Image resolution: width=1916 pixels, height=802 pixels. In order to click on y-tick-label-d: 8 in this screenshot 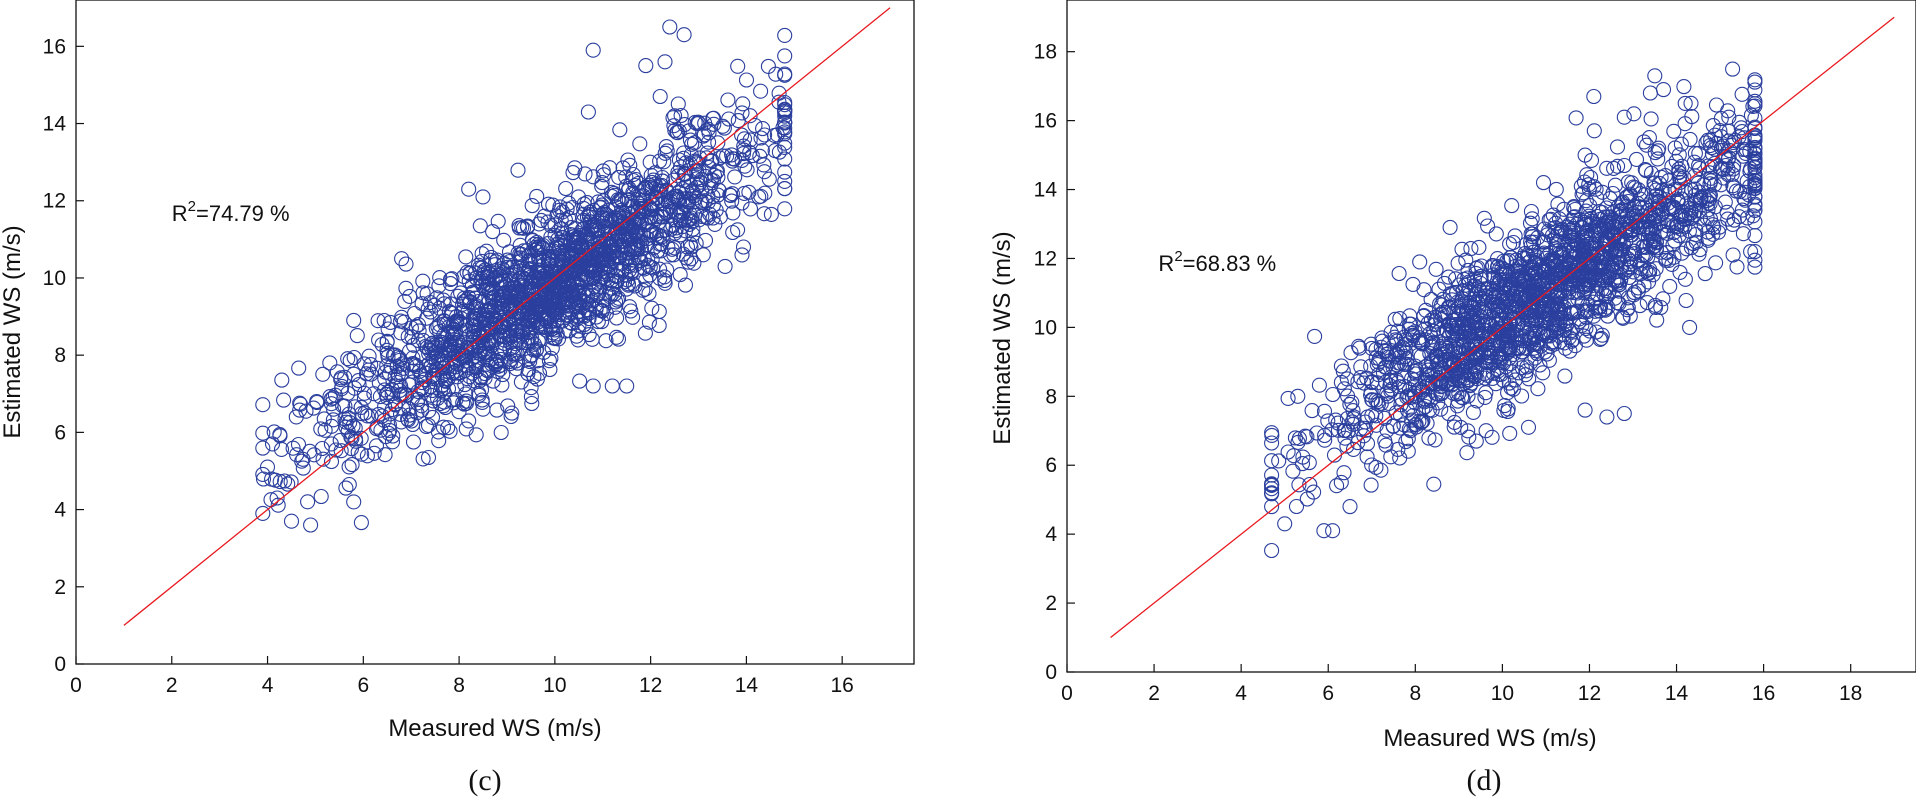, I will do `click(1051, 396)`.